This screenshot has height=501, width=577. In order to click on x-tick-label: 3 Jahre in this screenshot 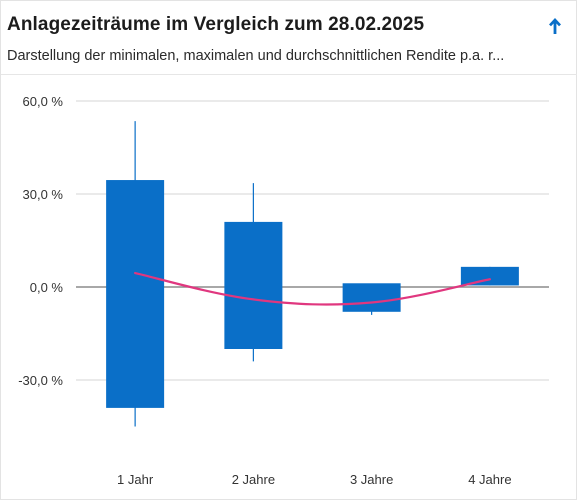, I will do `click(371, 479)`.